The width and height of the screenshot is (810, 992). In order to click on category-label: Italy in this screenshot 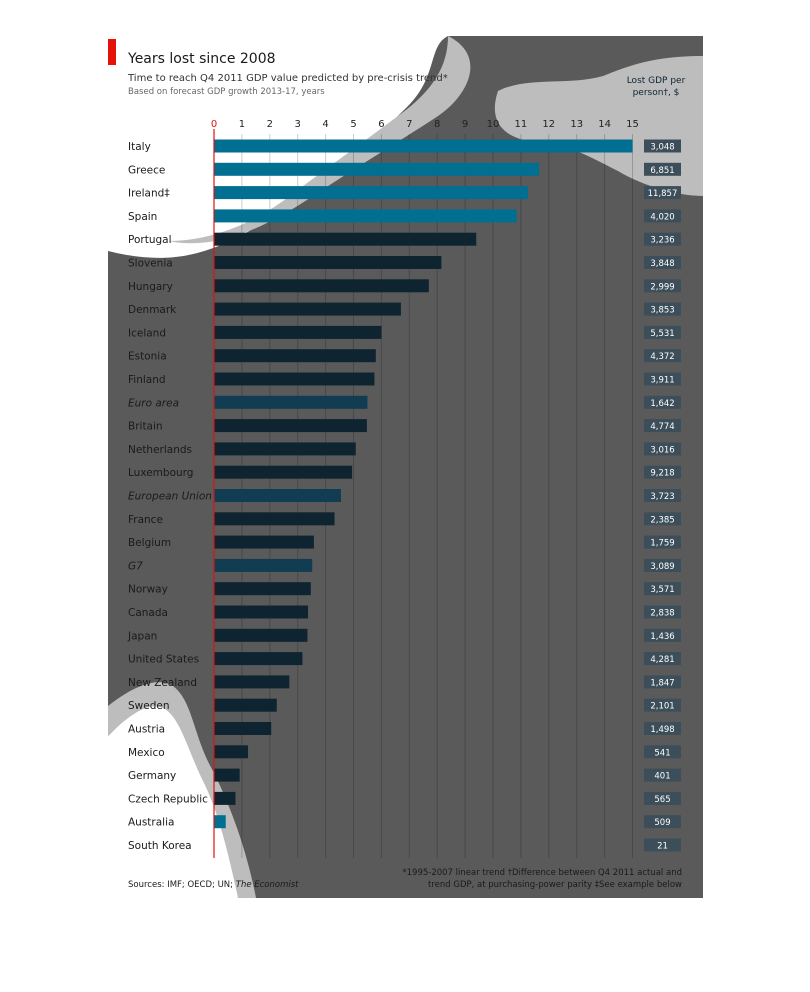, I will do `click(139, 147)`.